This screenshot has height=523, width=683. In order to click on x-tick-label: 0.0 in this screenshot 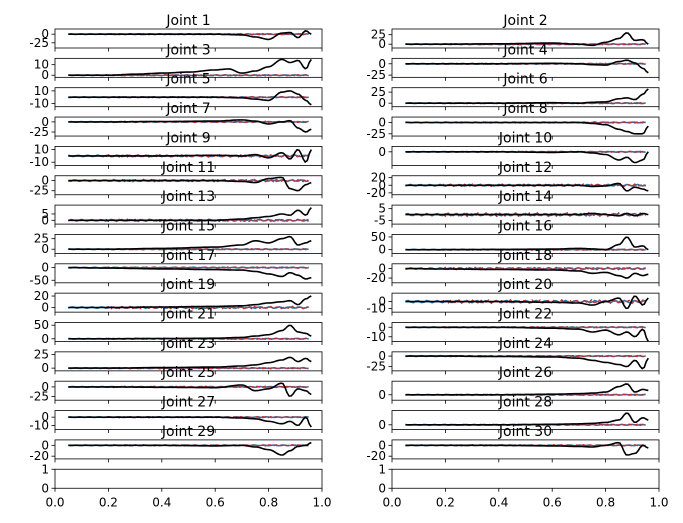, I will do `click(54, 502)`.